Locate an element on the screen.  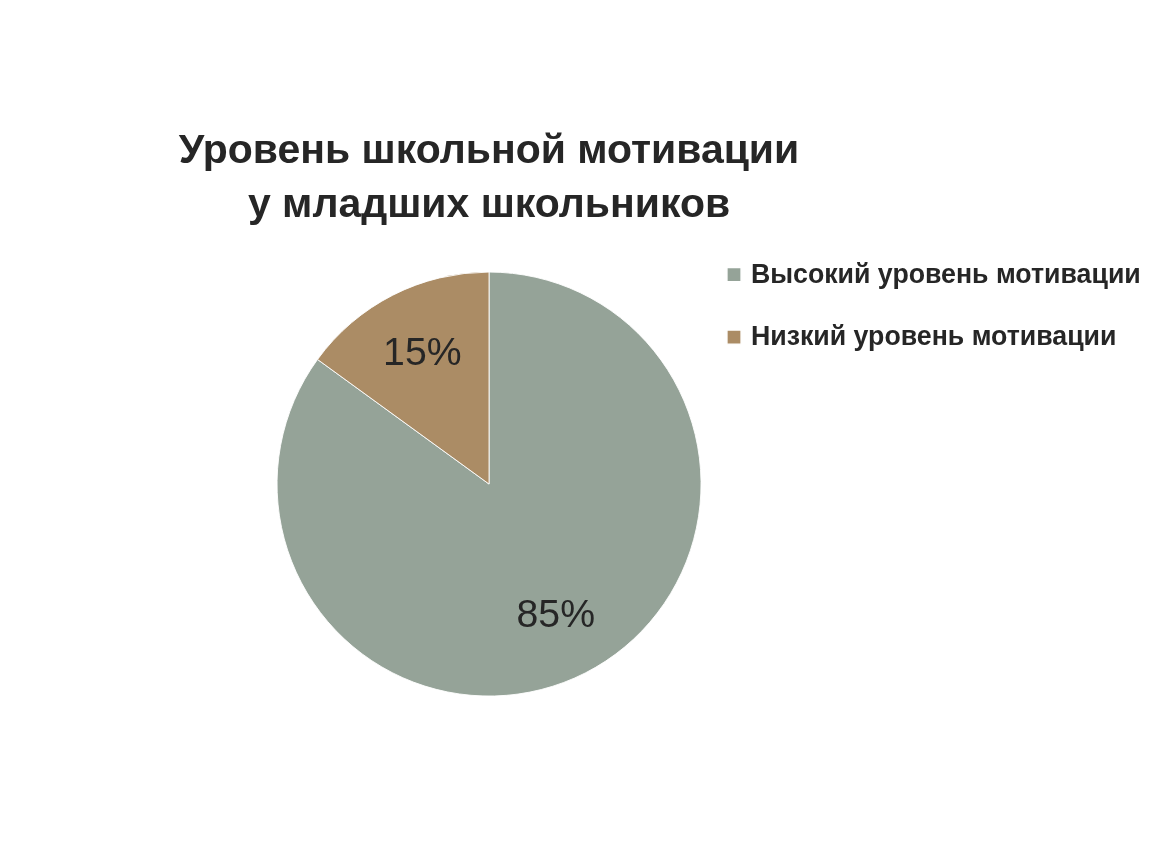
data-label: 15% is located at coordinates (422, 351).